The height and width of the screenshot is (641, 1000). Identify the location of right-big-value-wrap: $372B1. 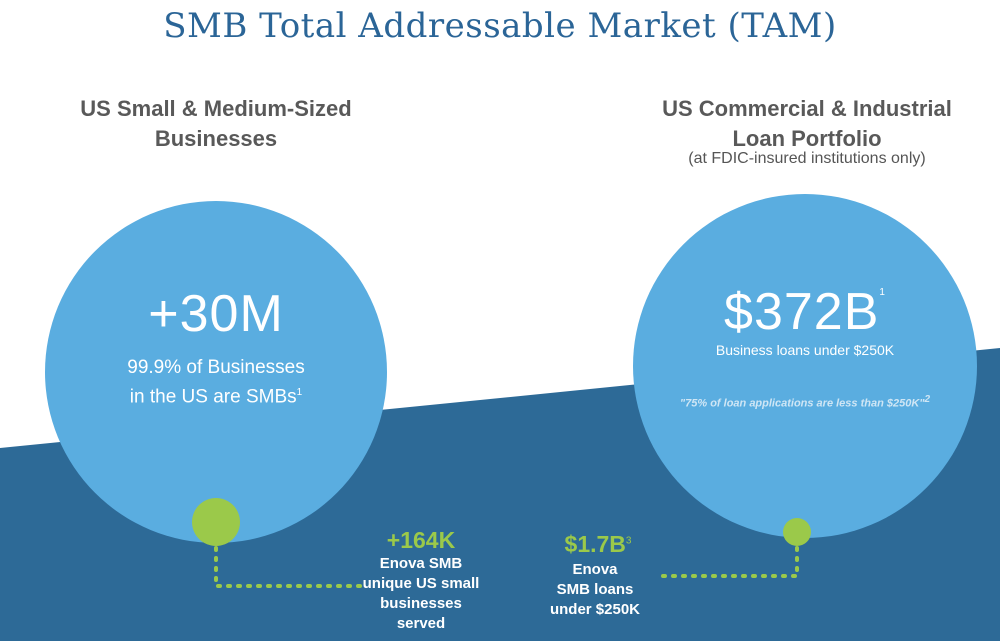
(805, 312).